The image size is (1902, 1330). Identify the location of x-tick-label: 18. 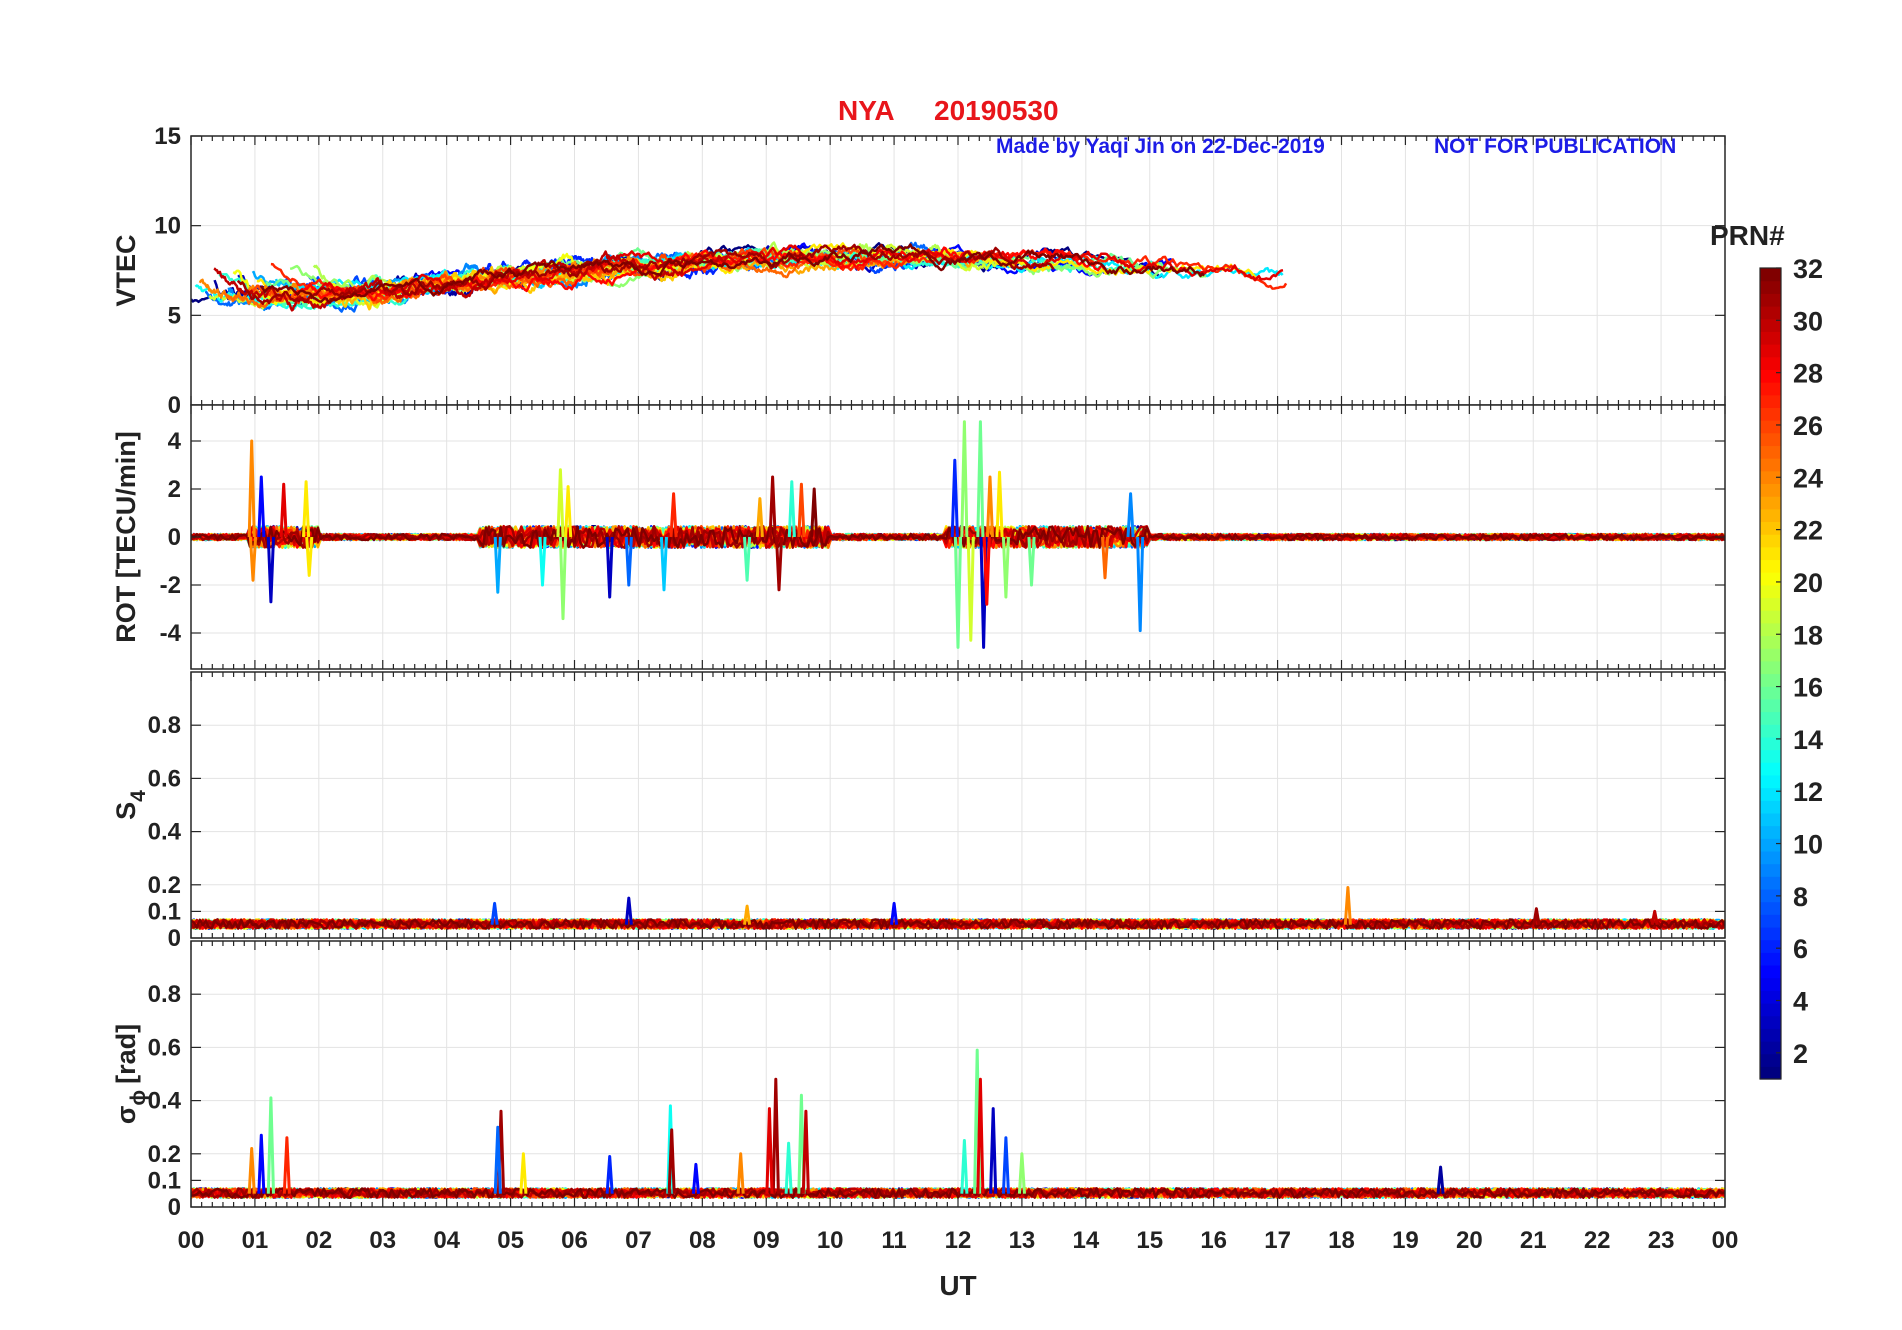
(1341, 1240).